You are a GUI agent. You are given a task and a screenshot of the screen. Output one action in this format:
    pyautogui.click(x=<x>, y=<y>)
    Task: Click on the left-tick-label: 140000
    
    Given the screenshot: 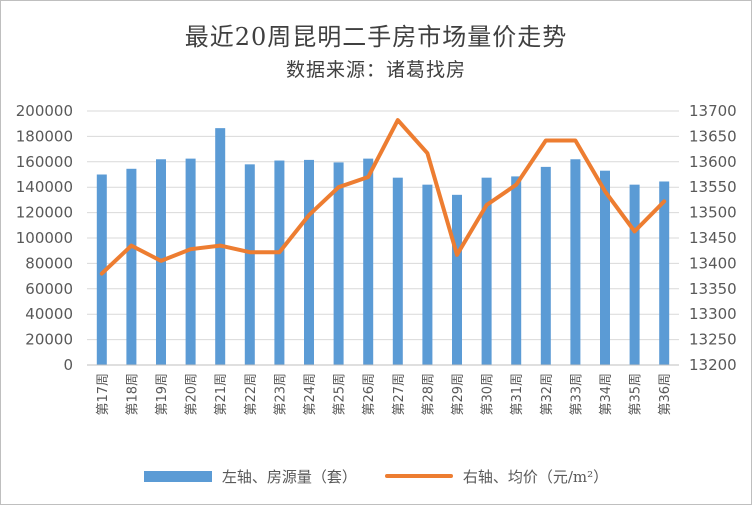 What is the action you would take?
    pyautogui.click(x=44, y=187)
    